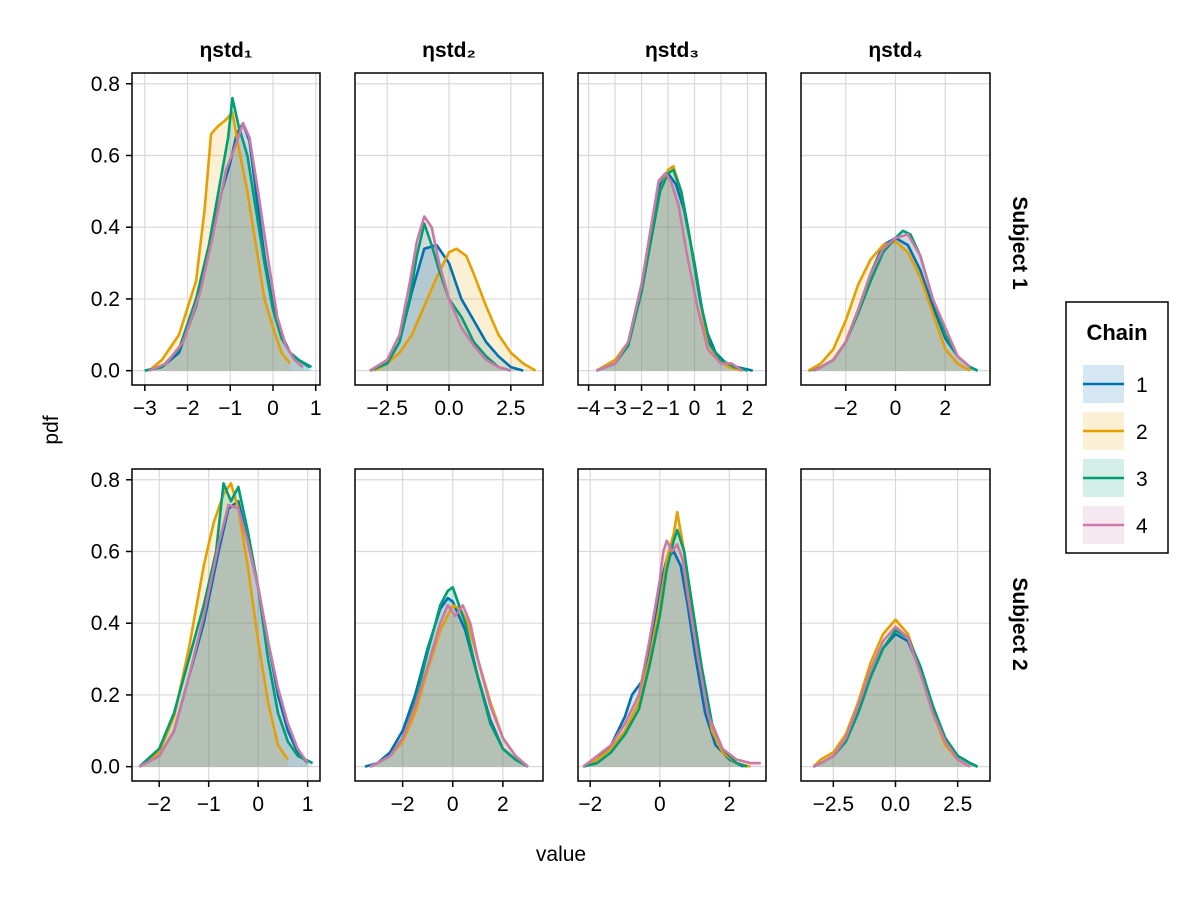  Describe the element at coordinates (1142, 432) in the screenshot. I see `legend-label: 2` at that location.